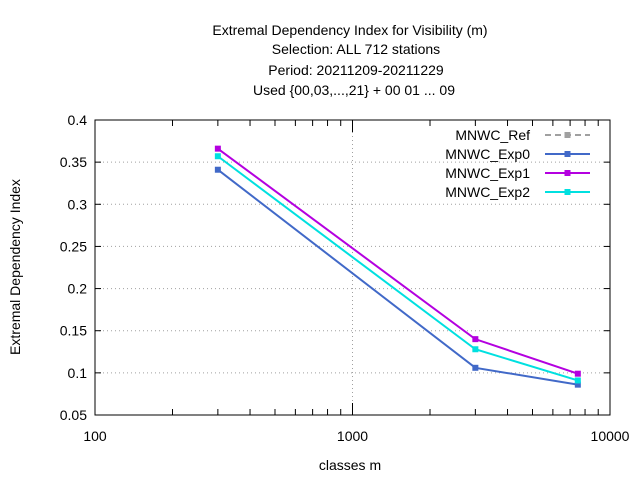  I want to click on x-axis-label: classes m, so click(350, 465).